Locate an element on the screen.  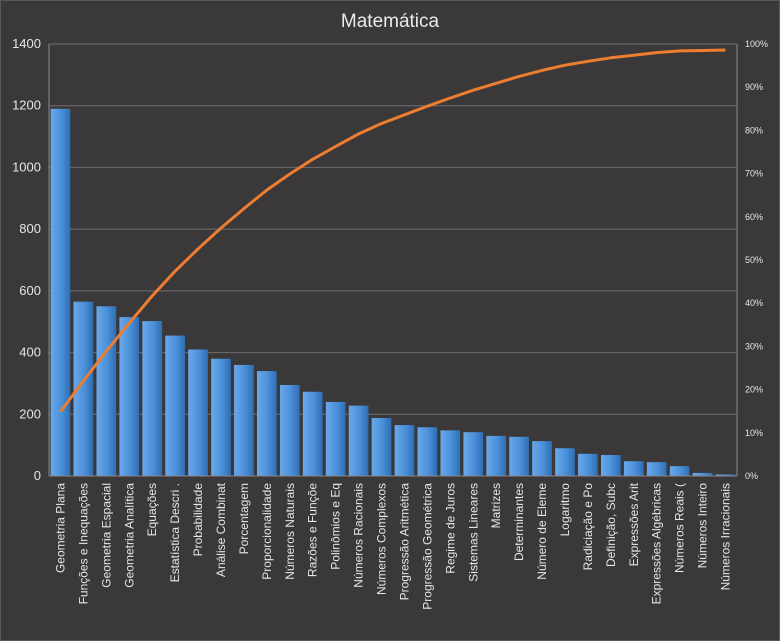
y2-tick-label: 70% is located at coordinates (754, 174).